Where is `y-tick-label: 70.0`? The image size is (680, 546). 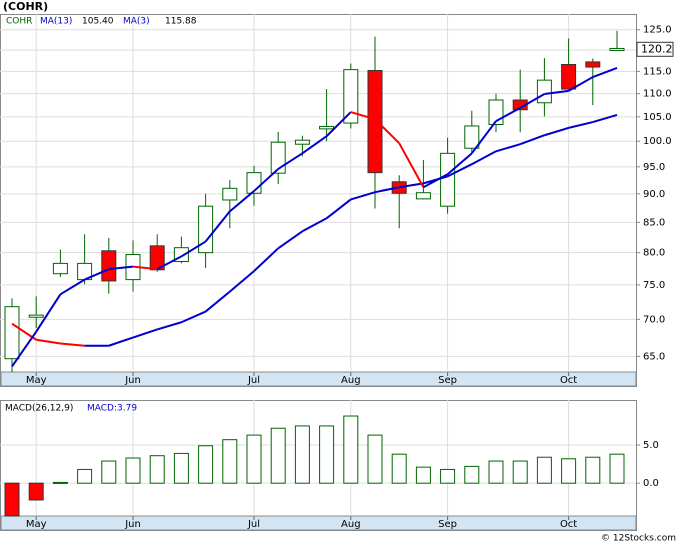 y-tick-label: 70.0 is located at coordinates (654, 319).